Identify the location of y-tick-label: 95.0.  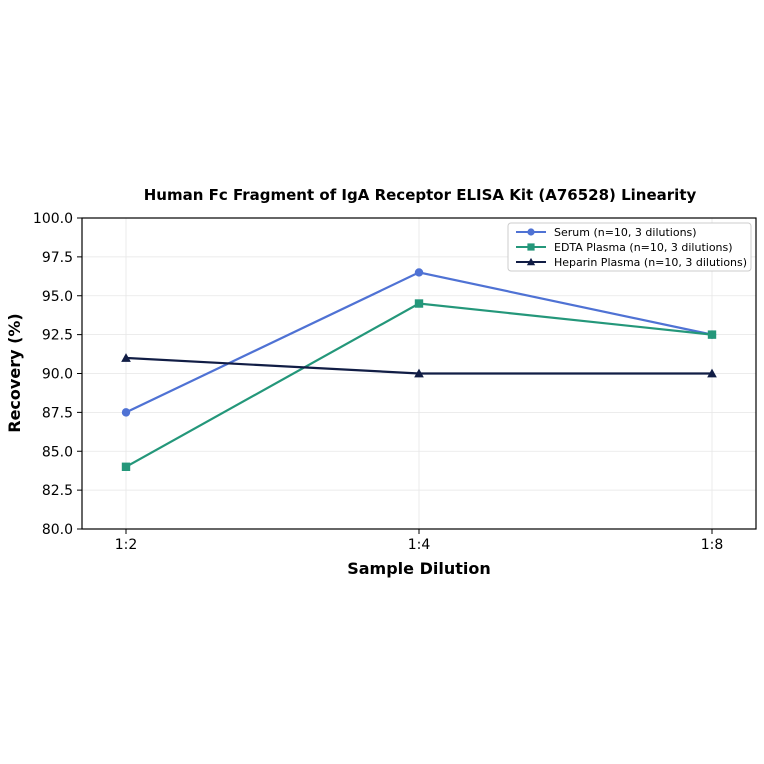
(57, 297).